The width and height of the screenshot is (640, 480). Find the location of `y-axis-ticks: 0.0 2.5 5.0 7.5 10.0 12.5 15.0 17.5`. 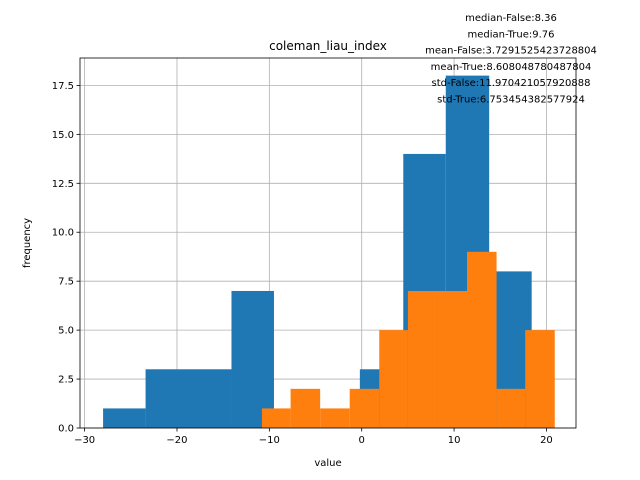

y-axis-ticks: 0.0 2.5 5.0 7.5 10.0 12.5 15.0 17.5 is located at coordinates (66, 258).